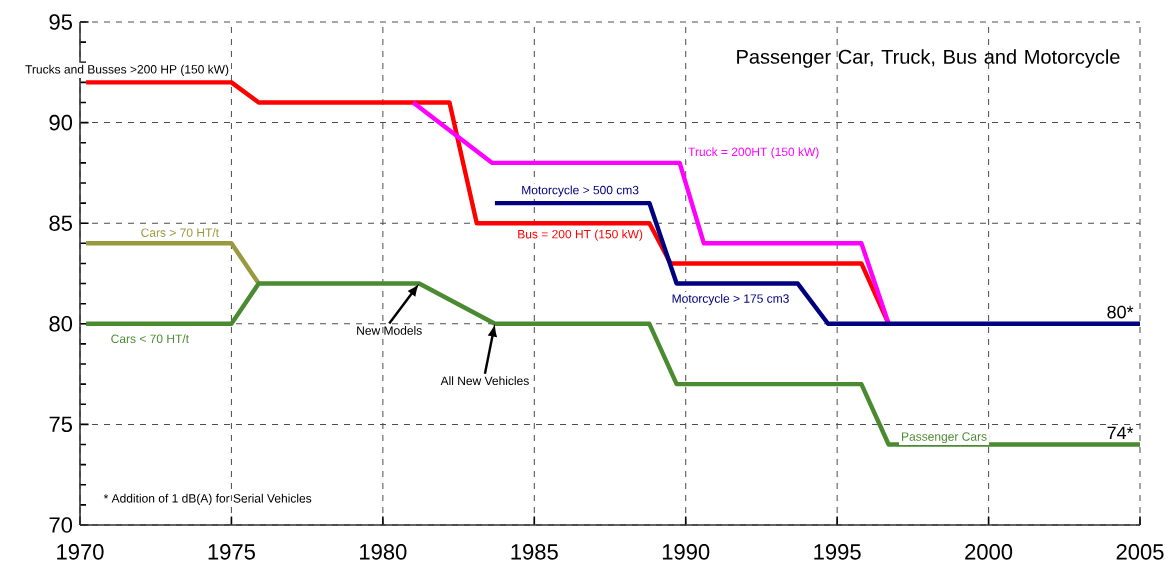 This screenshot has height=585, width=1171. What do you see at coordinates (61, 324) in the screenshot?
I see `y-tick-label: 80` at bounding box center [61, 324].